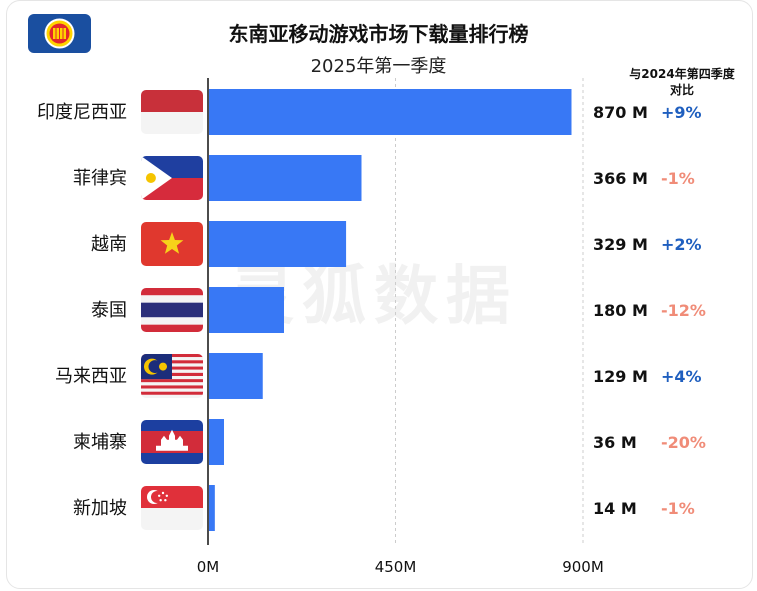 The width and height of the screenshot is (757, 591). What do you see at coordinates (100, 442) in the screenshot?
I see `country-label: 柬埔寨` at bounding box center [100, 442].